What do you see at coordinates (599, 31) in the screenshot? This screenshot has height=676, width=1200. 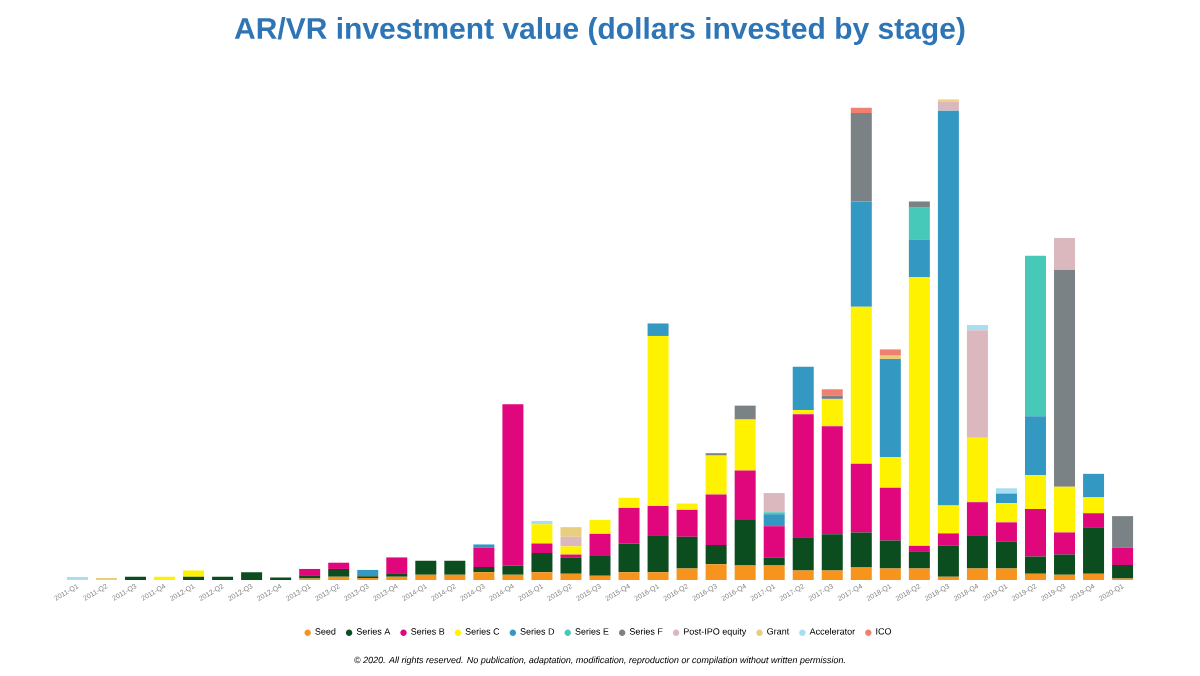 I see `chart-title: AR/VR investment value (dollars invested by stage)` at bounding box center [599, 31].